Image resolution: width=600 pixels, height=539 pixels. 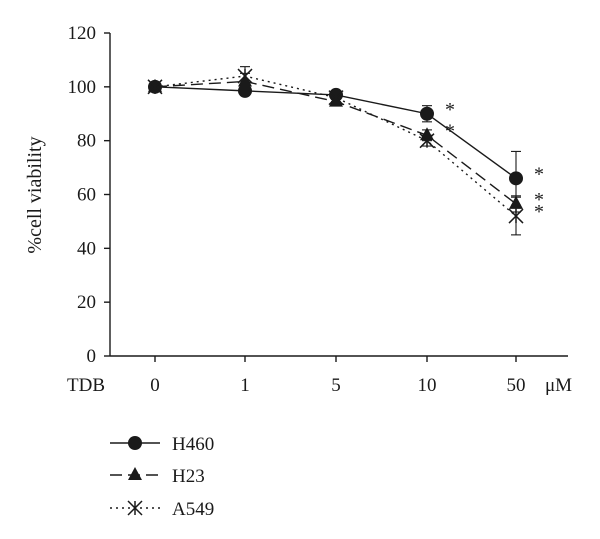 I want to click on x-tick-label: 50, so click(x=516, y=385).